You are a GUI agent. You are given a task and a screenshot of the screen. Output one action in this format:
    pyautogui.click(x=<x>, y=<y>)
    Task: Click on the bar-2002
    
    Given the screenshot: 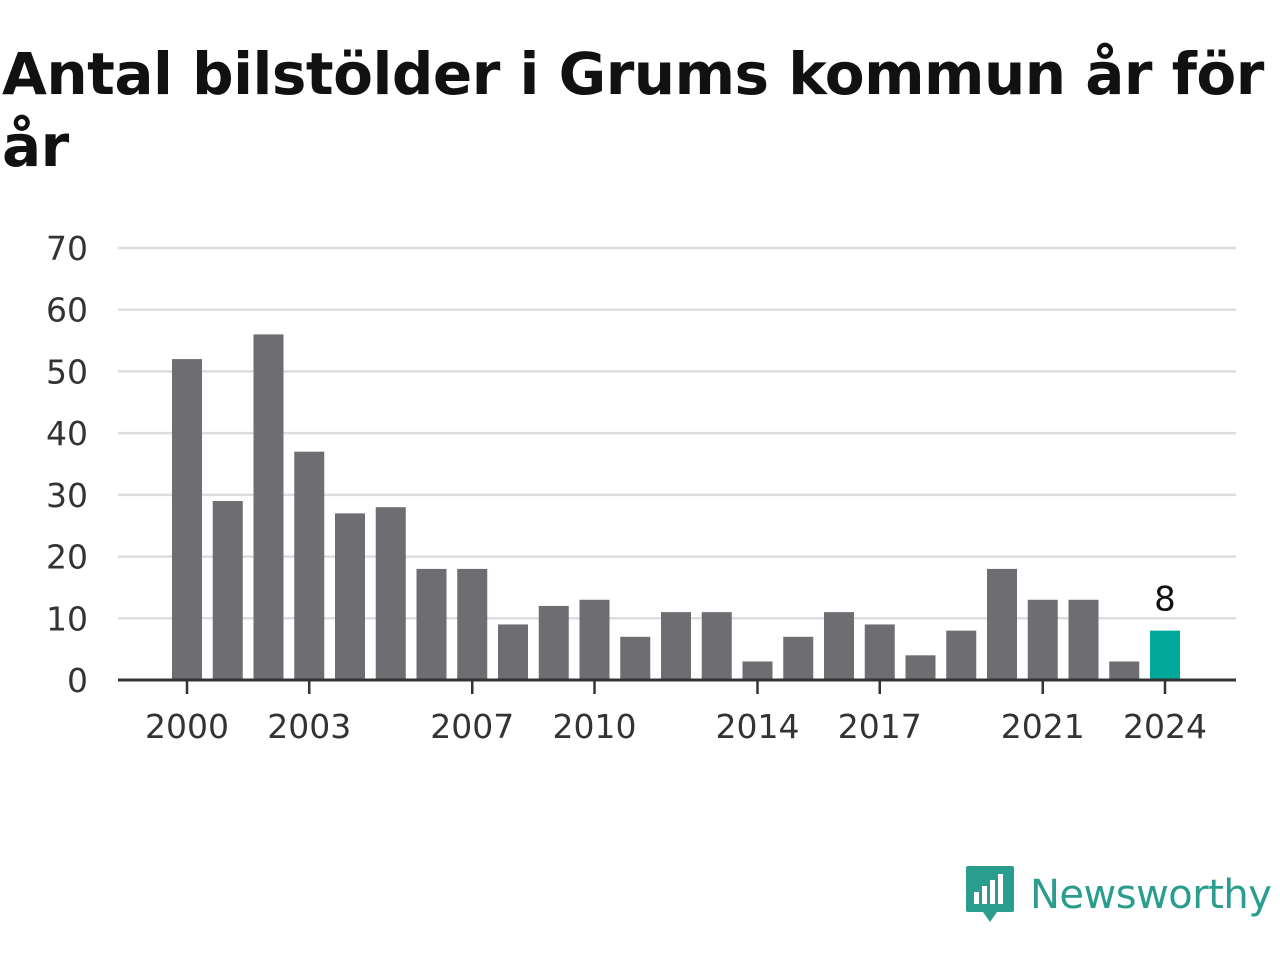 What is the action you would take?
    pyautogui.click(x=268, y=507)
    